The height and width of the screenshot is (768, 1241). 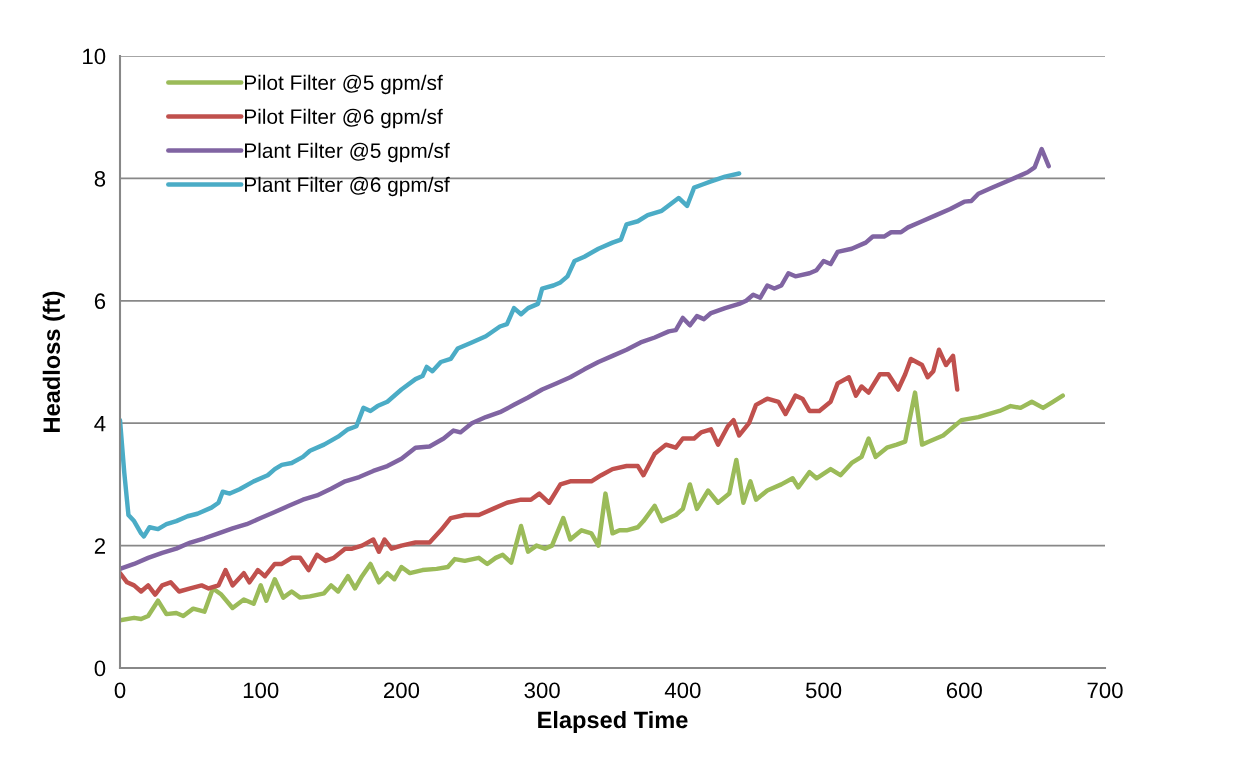 What do you see at coordinates (100, 423) in the screenshot?
I see `y-tick-label: 4` at bounding box center [100, 423].